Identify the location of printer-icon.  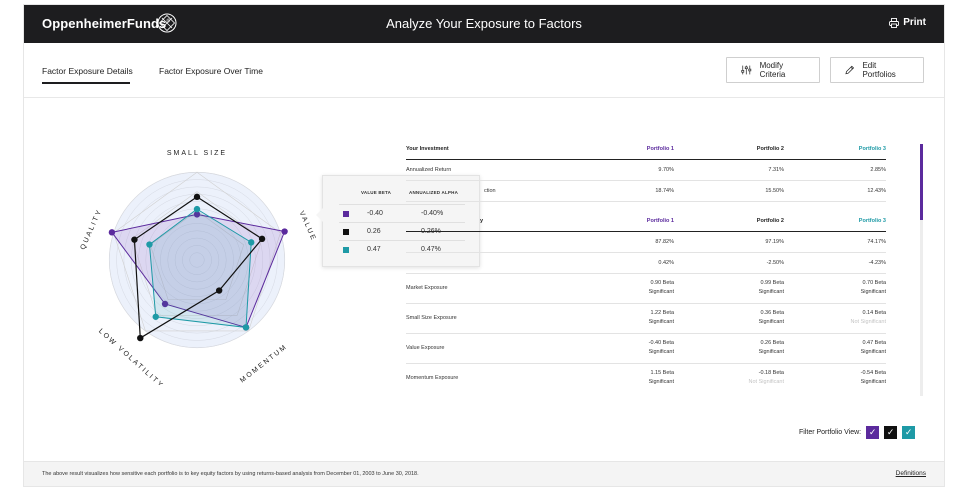
(894, 22).